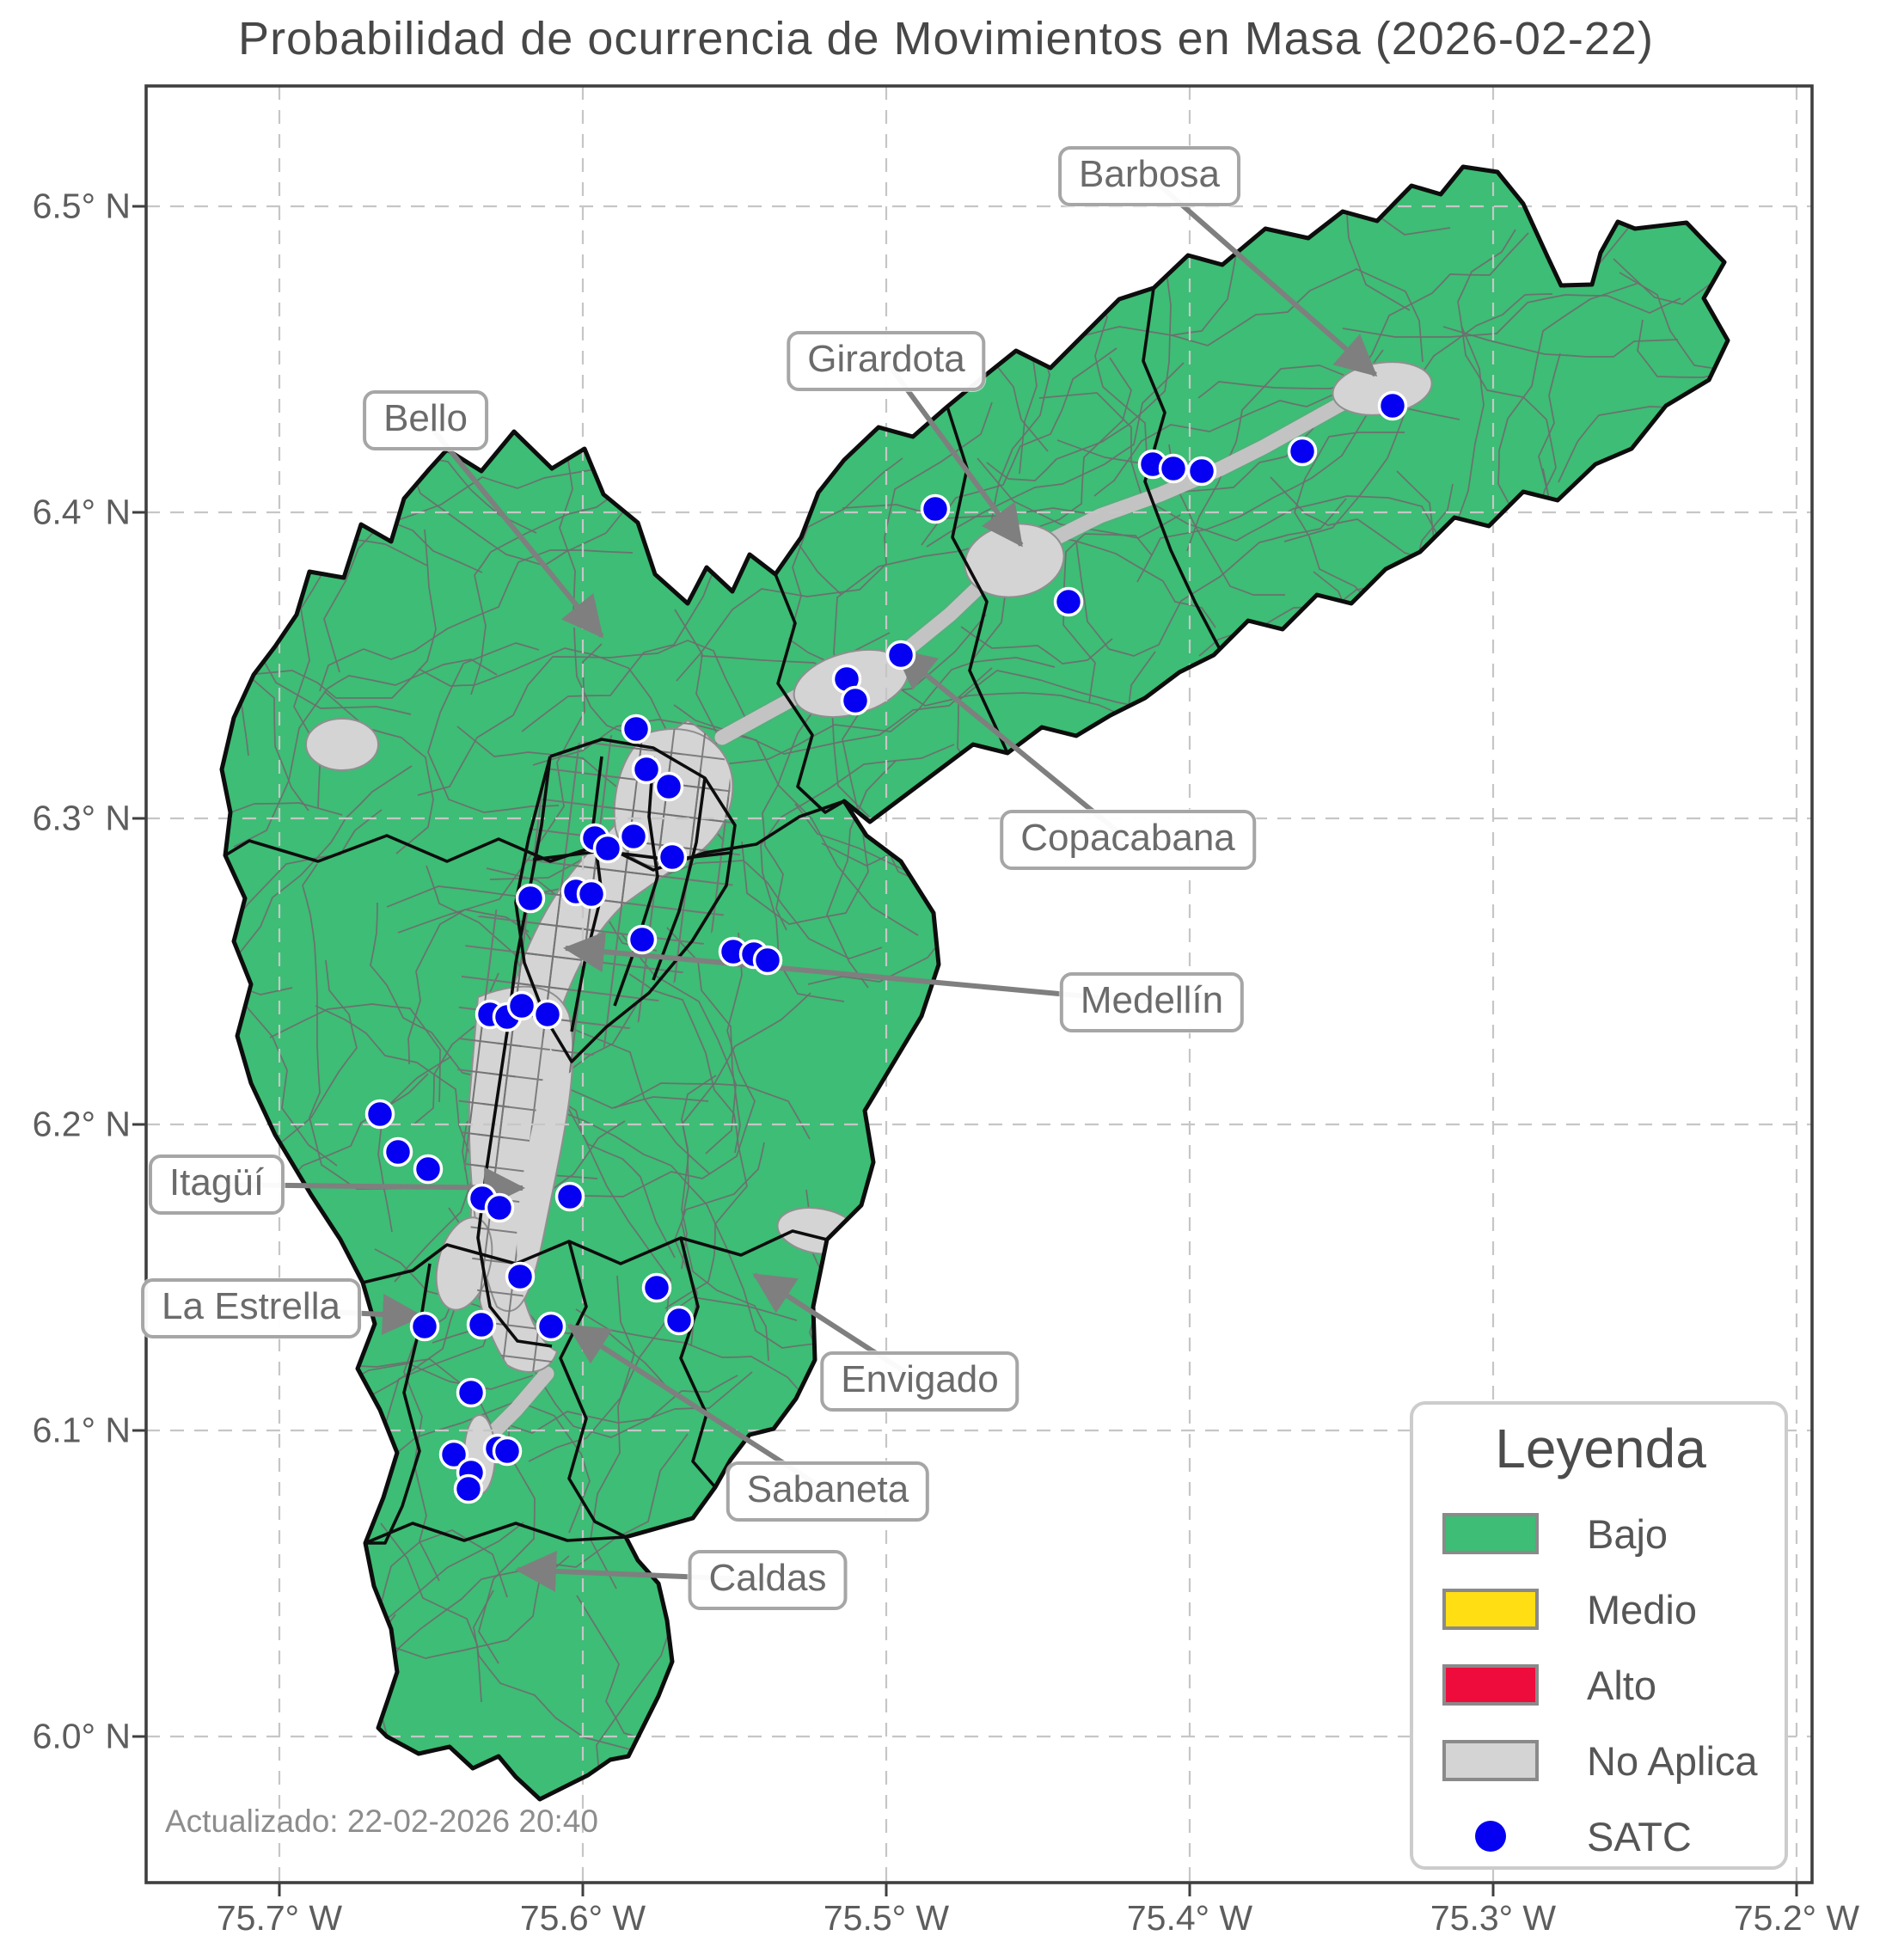 This screenshot has width=1892, height=1960. What do you see at coordinates (1796, 1918) in the screenshot?
I see `x-tick-label: 75.2° W` at bounding box center [1796, 1918].